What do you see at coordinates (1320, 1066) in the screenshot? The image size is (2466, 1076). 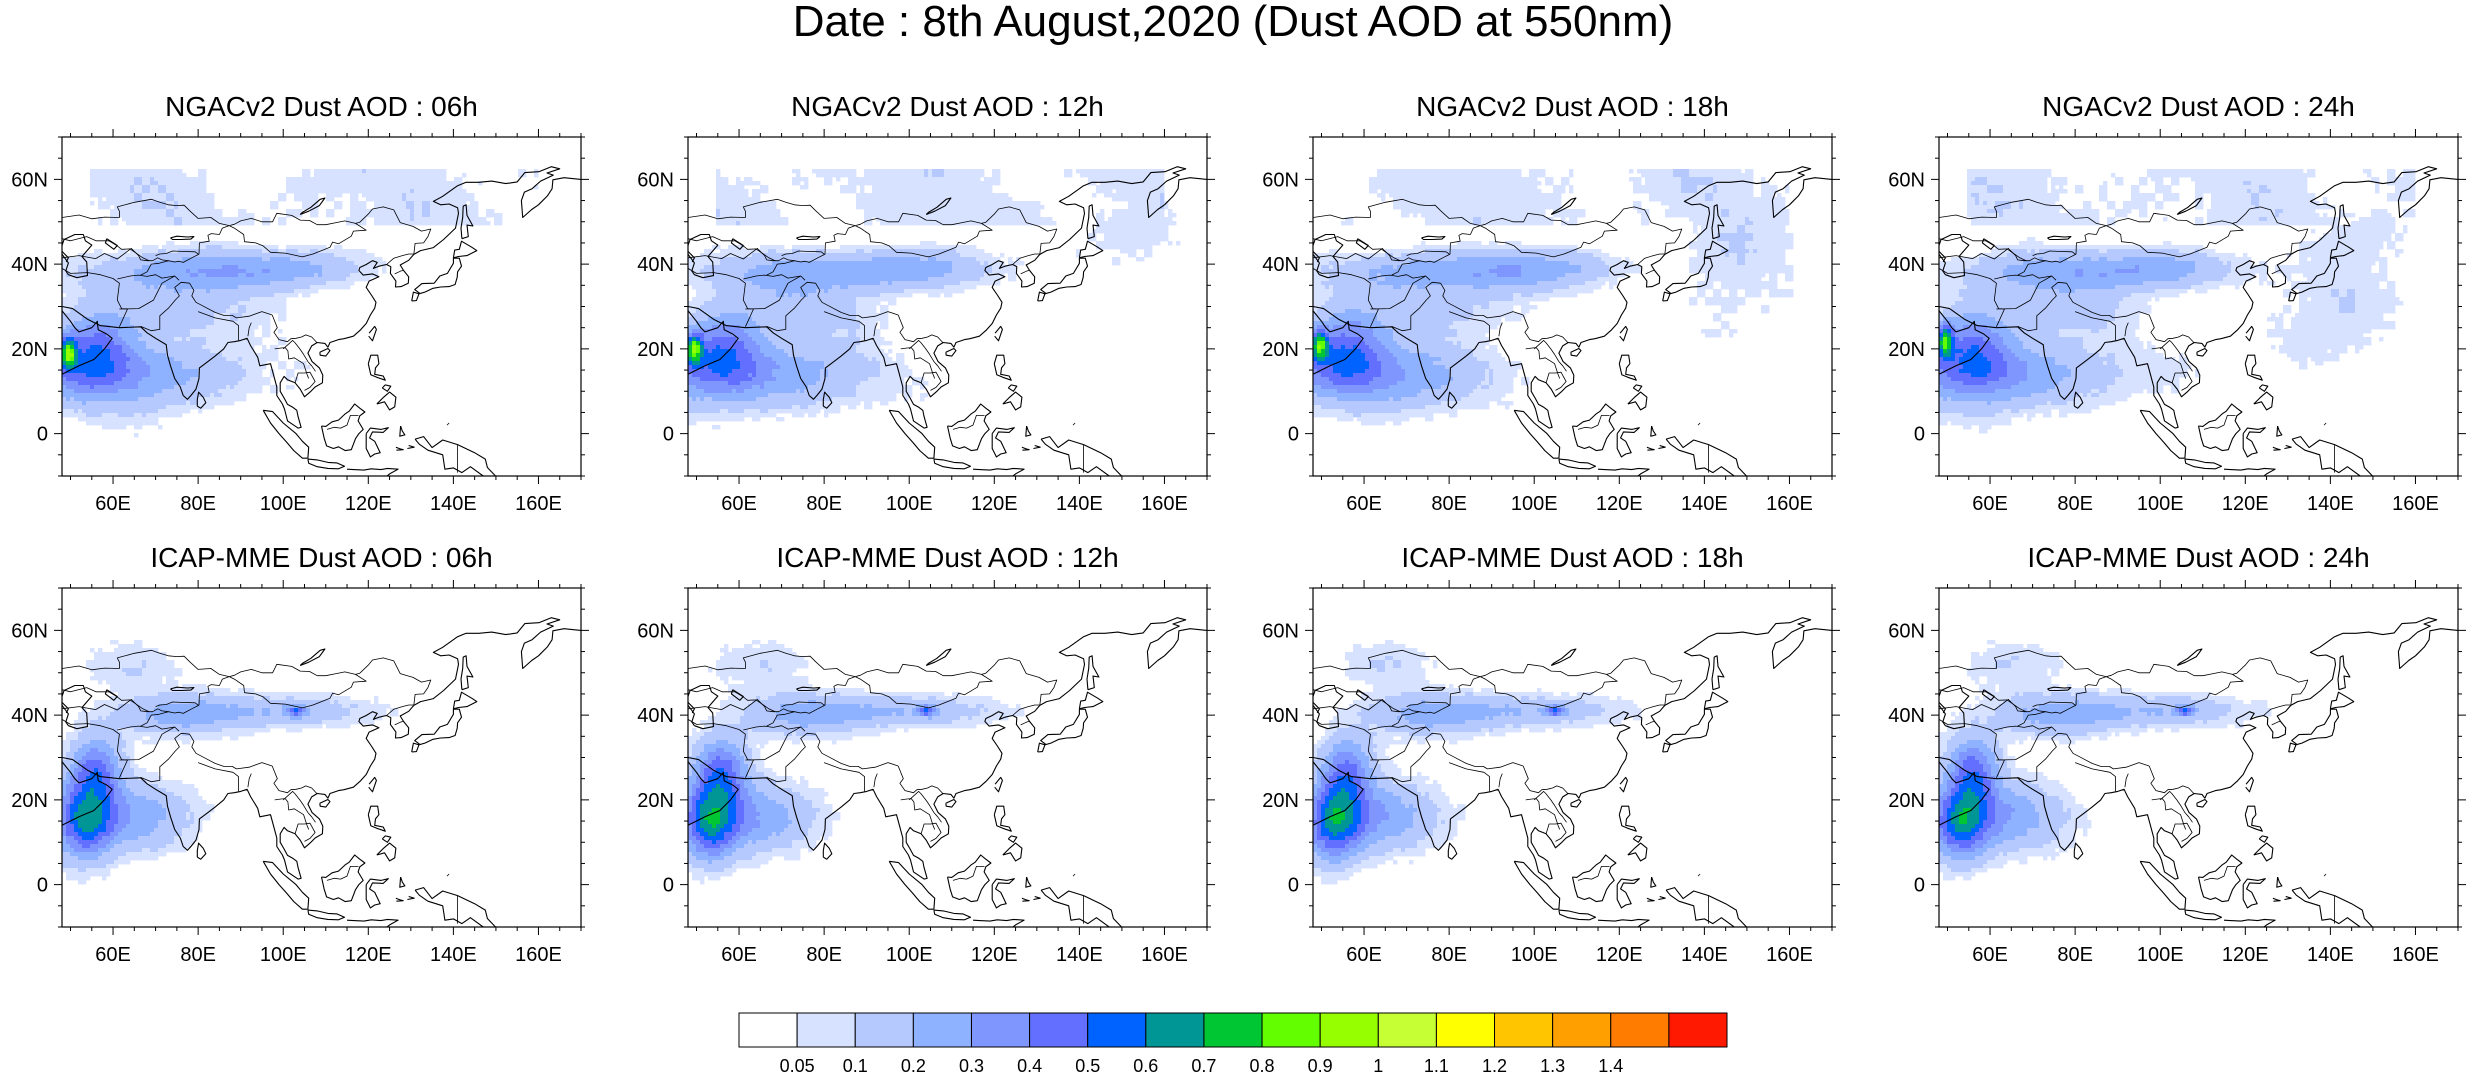 I see `colorbar-tick-label: 0.9` at bounding box center [1320, 1066].